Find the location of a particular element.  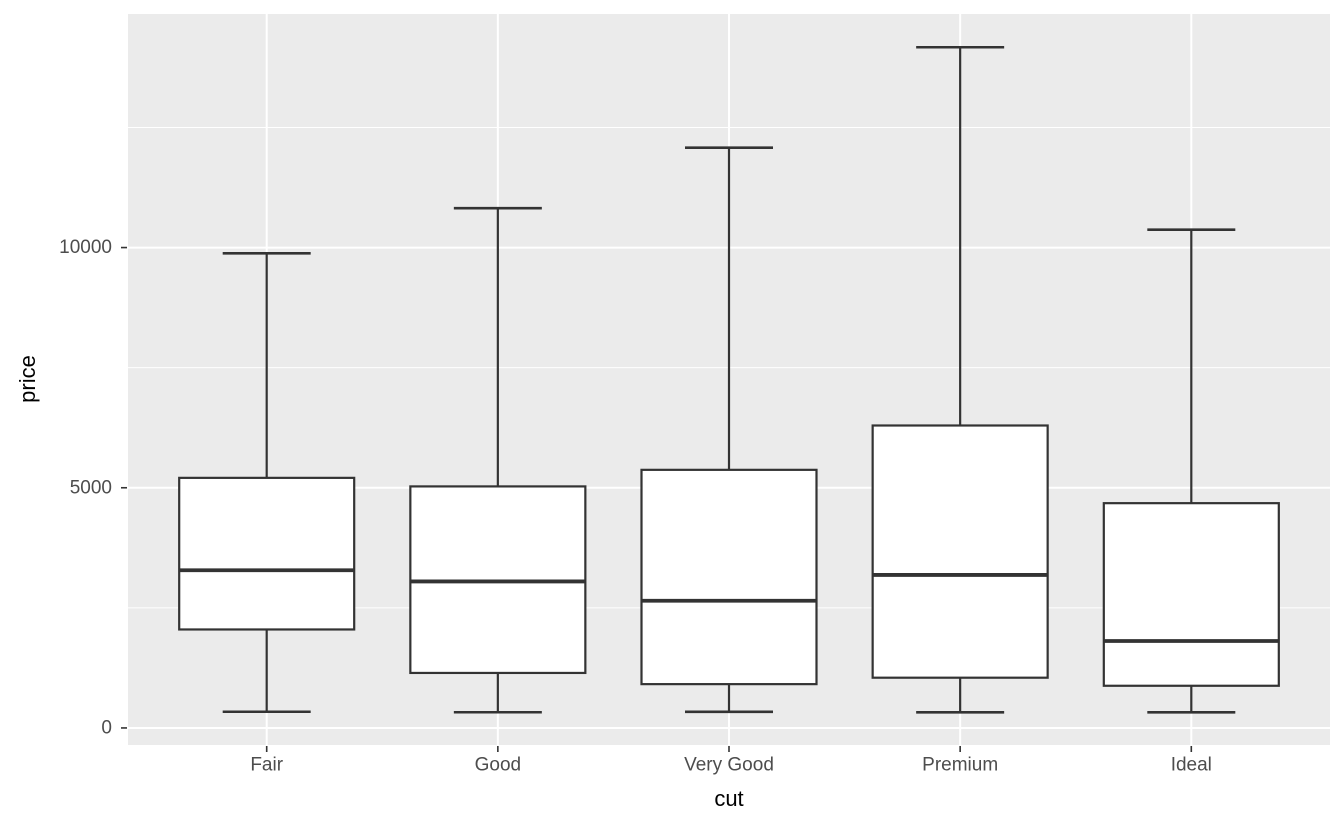

y-tick-label: 0 is located at coordinates (106, 727).